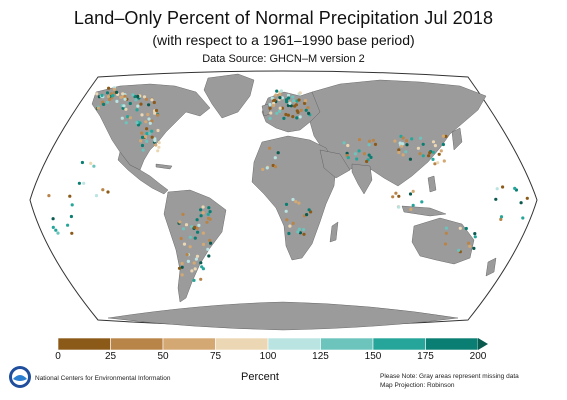 Image resolution: width=567 pixels, height=400 pixels. I want to click on new-zealand, so click(491, 267).